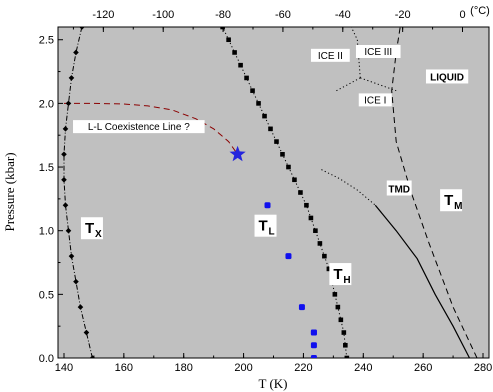  Describe the element at coordinates (124, 368) in the screenshot. I see `x-tick-label: 160` at that location.